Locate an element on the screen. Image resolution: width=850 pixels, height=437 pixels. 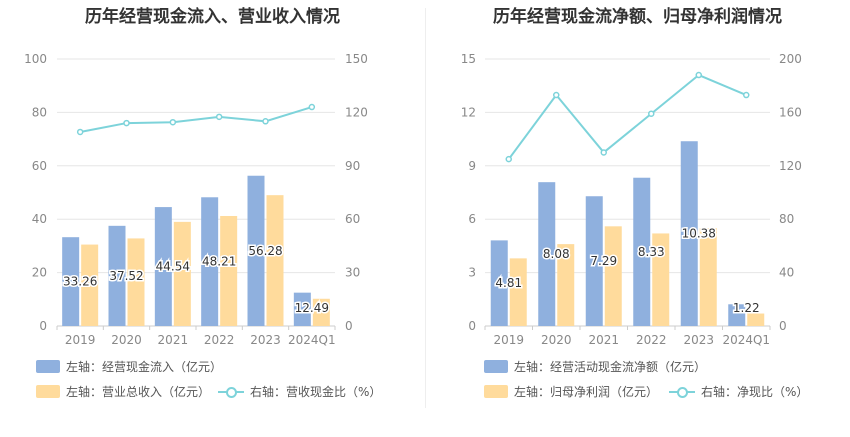
bar-data-label: 37.52 is located at coordinates (126, 276).